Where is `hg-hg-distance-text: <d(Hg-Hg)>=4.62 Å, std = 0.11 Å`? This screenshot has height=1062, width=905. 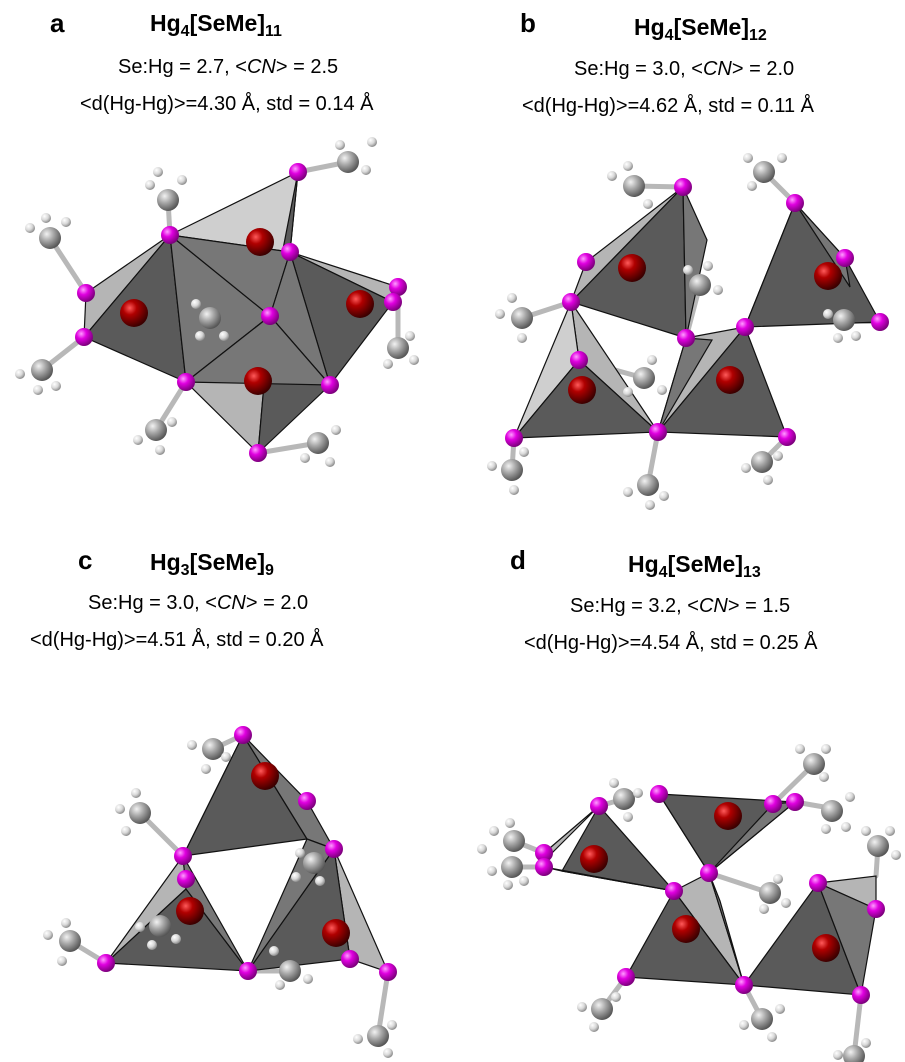
hg-hg-distance-text: <d(Hg-Hg)>=4.62 Å, std = 0.11 Å is located at coordinates (668, 106).